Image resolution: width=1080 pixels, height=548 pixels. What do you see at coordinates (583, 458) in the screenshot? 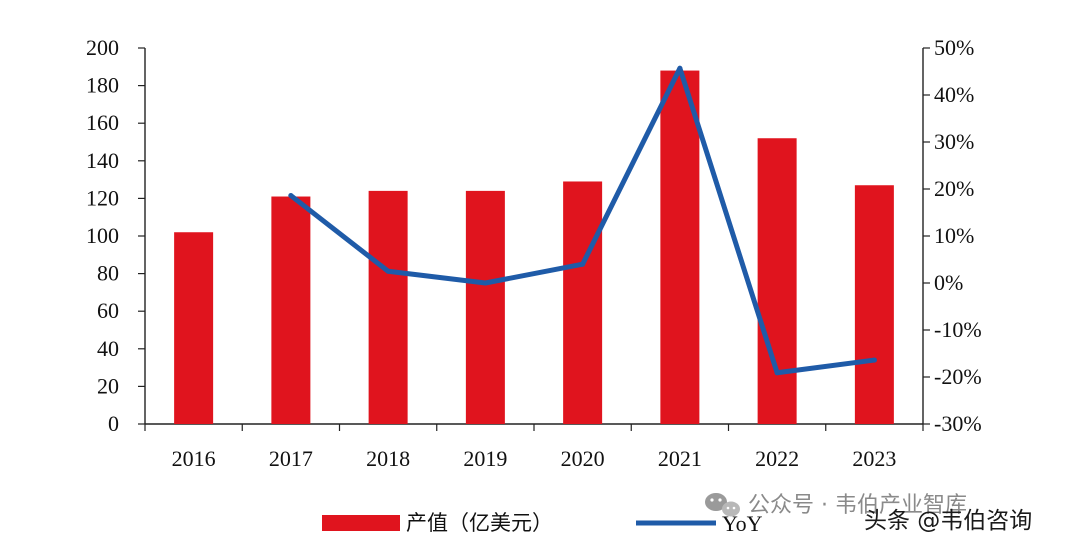
I see `x-tick-label: 2020` at bounding box center [583, 458].